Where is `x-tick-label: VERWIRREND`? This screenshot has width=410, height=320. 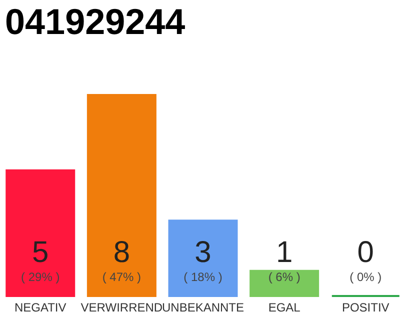
x-tick-label: VERWIRREND is located at coordinates (121, 307).